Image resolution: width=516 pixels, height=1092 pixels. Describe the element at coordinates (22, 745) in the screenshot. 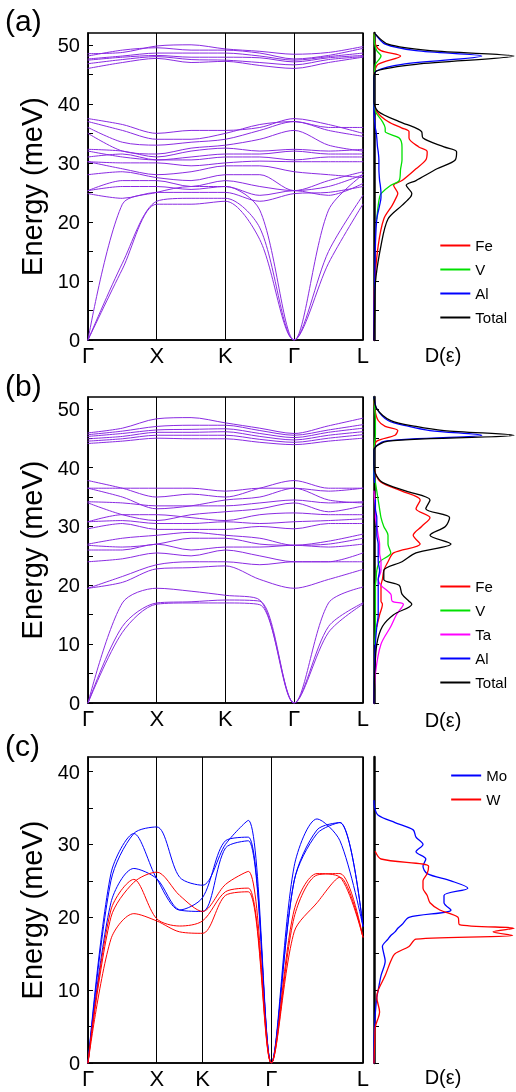

I see `chart-title: (c)` at that location.